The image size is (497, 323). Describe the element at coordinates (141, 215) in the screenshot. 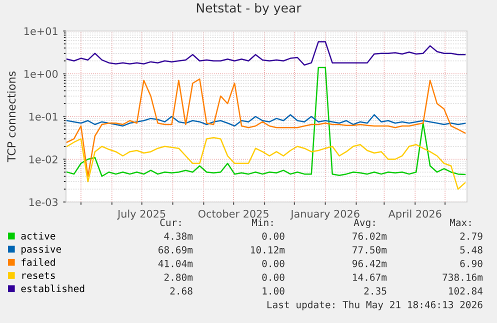

I see `x-tick-label: July 2025` at that location.